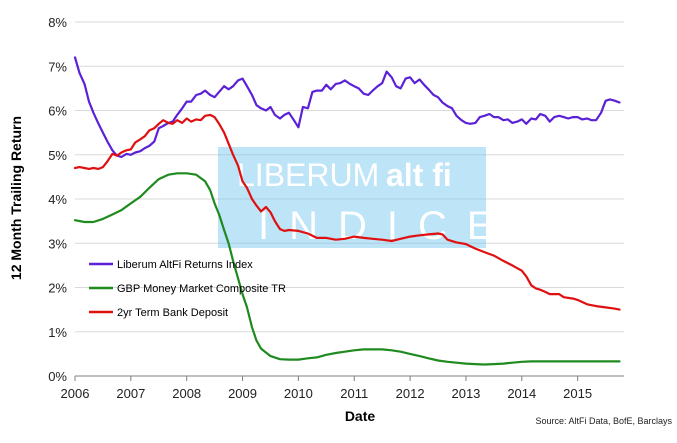 The height and width of the screenshot is (443, 677). I want to click on watermark-liberum: LIBERUM, so click(308, 175).